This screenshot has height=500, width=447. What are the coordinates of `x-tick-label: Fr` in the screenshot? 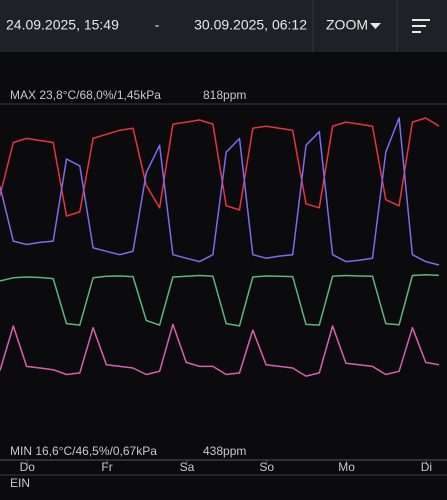 It's located at (106, 467).